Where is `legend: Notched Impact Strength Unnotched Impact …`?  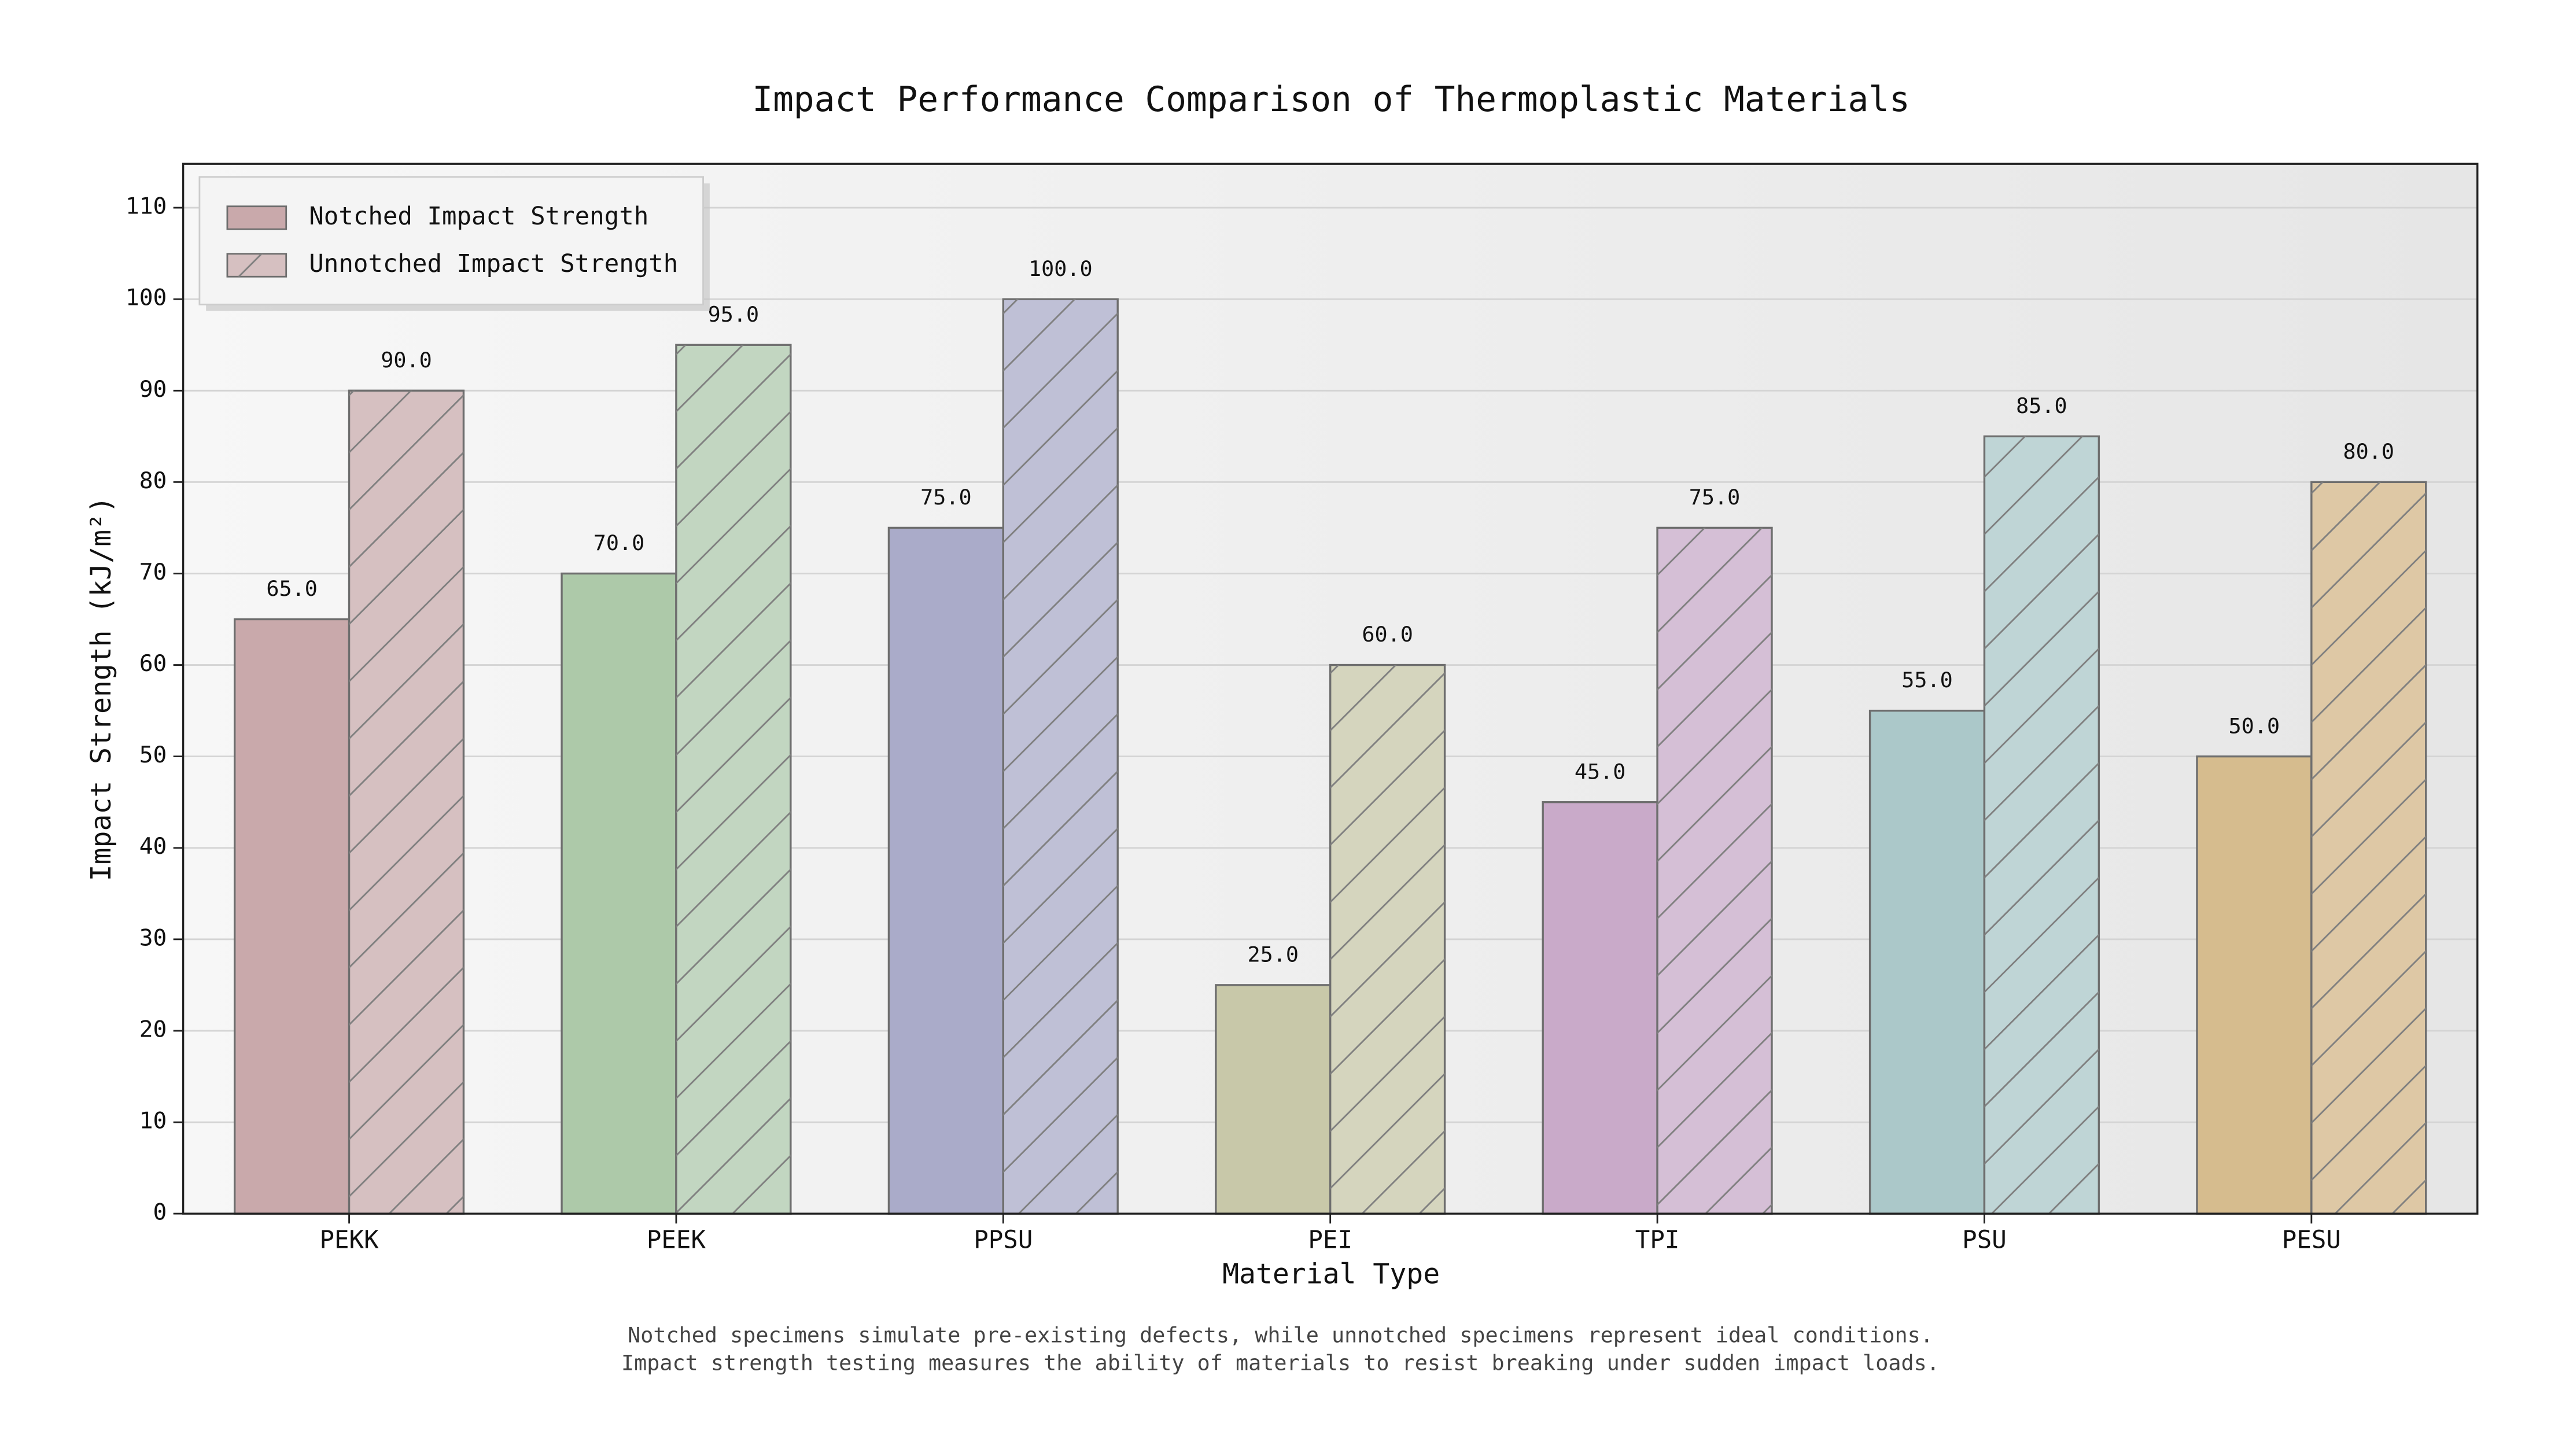
legend: Notched Impact Strength Unnotched Impact … is located at coordinates (454, 244).